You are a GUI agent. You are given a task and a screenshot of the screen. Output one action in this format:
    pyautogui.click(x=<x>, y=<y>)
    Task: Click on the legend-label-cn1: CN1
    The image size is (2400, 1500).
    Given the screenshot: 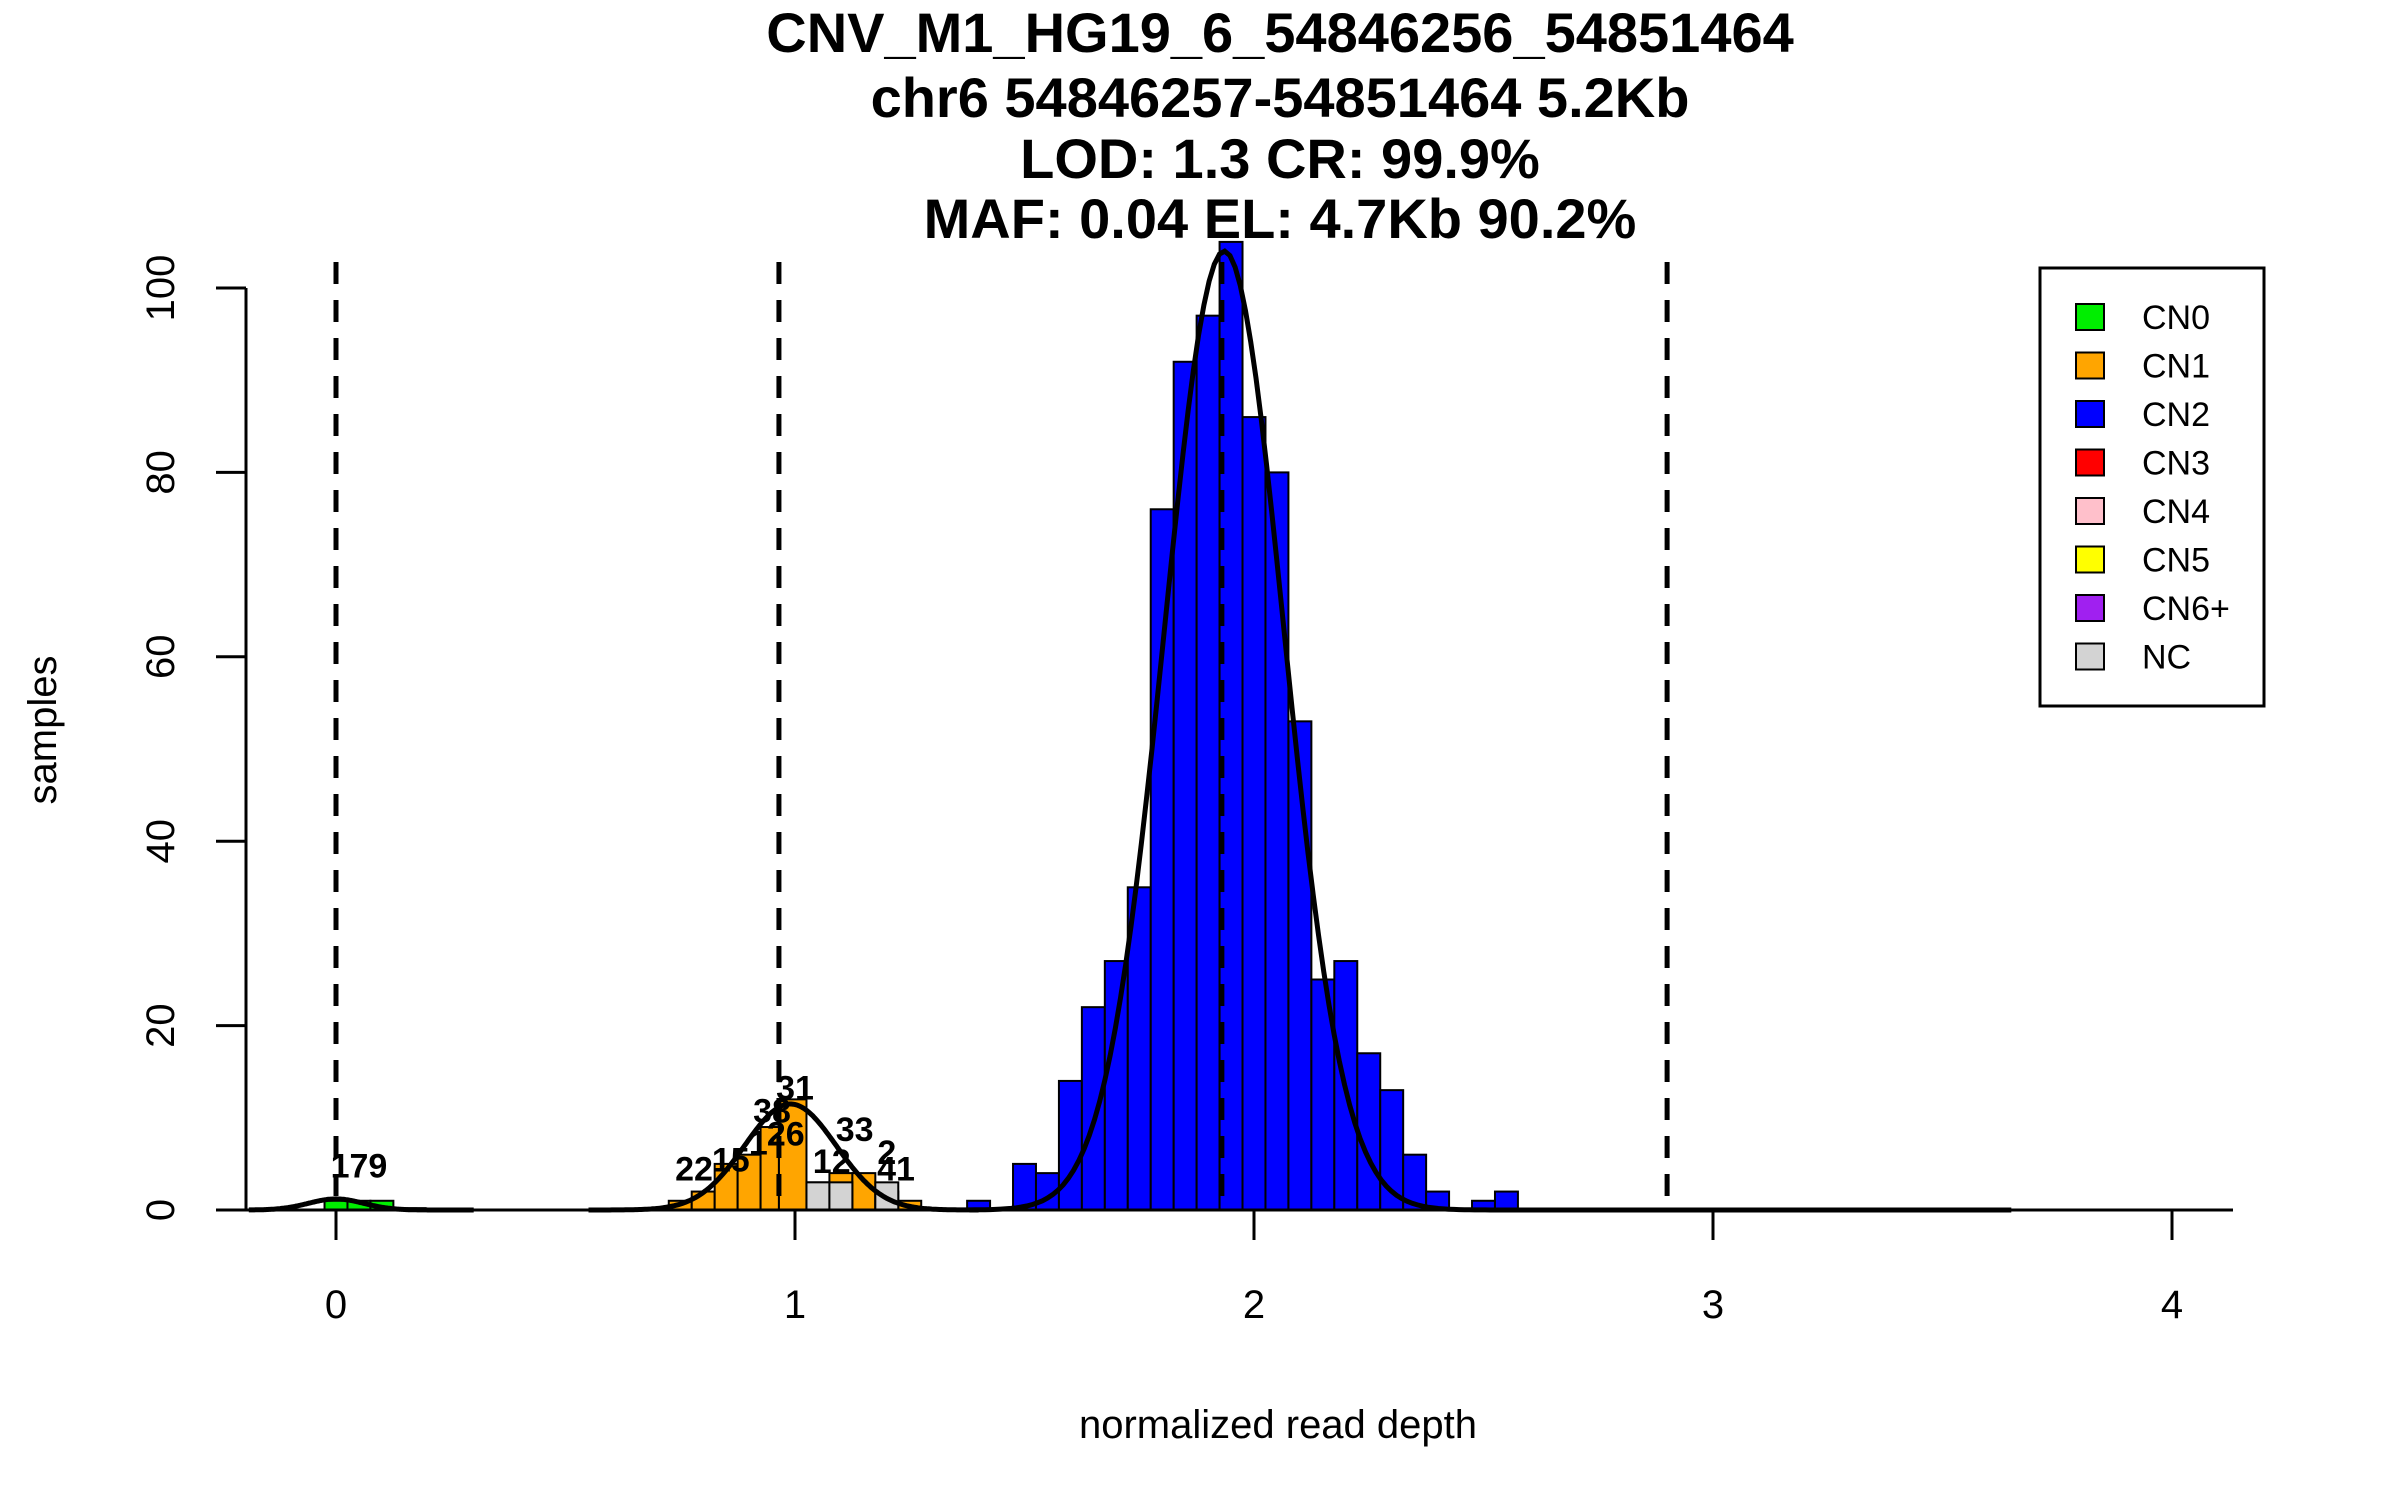 What is the action you would take?
    pyautogui.click(x=2176, y=367)
    